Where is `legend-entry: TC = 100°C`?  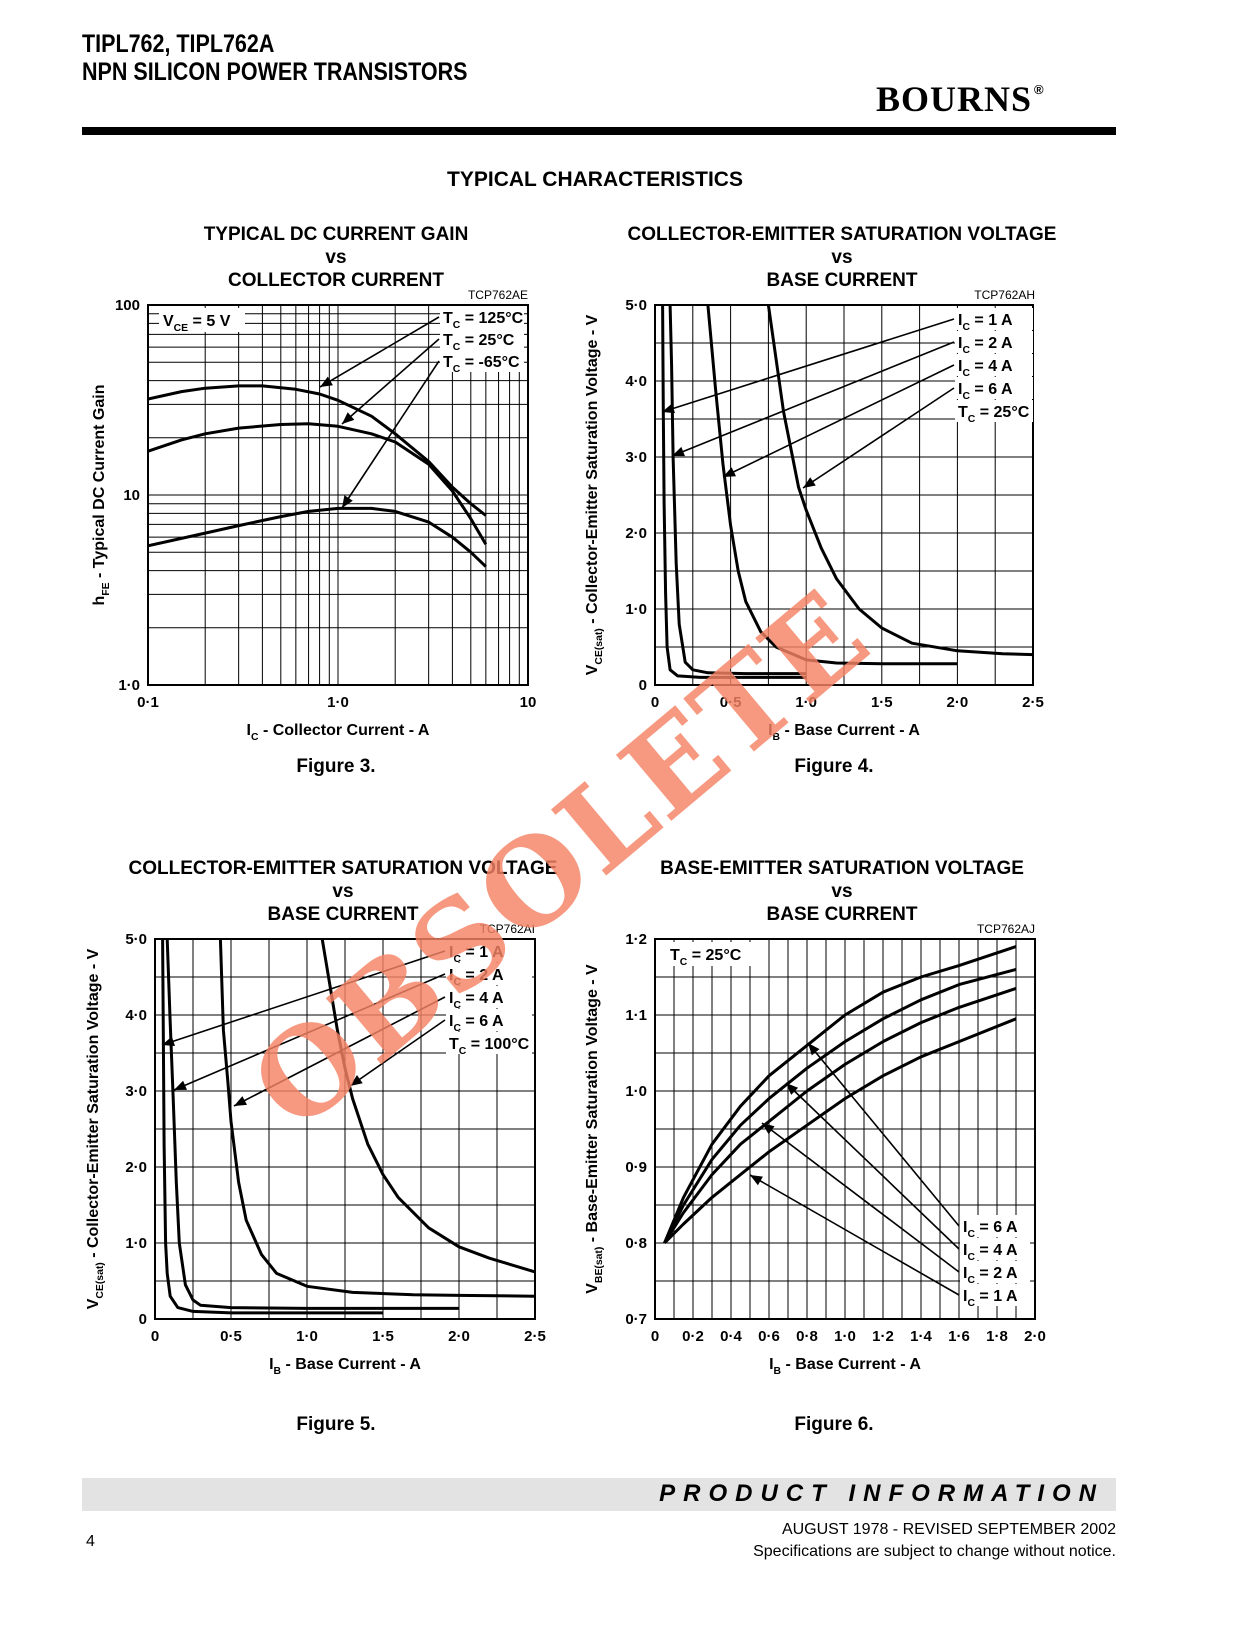
legend-entry: TC = 100°C is located at coordinates (489, 1046).